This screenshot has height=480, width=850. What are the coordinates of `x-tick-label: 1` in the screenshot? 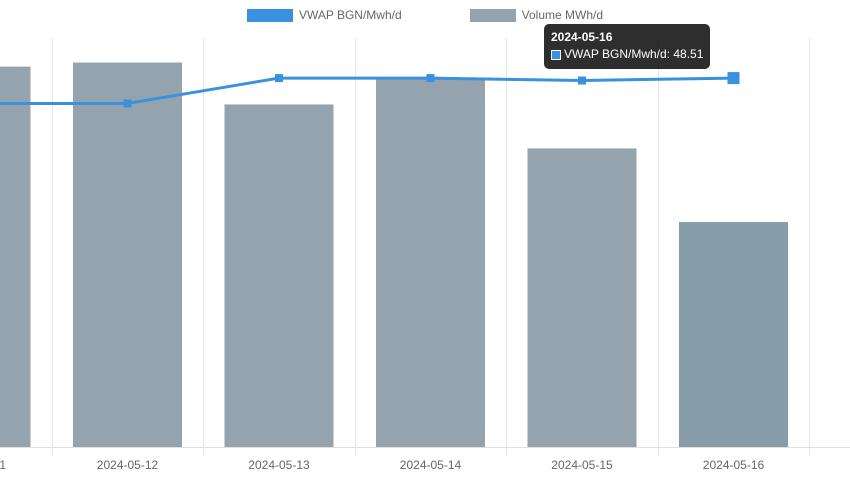 It's located at (3, 465).